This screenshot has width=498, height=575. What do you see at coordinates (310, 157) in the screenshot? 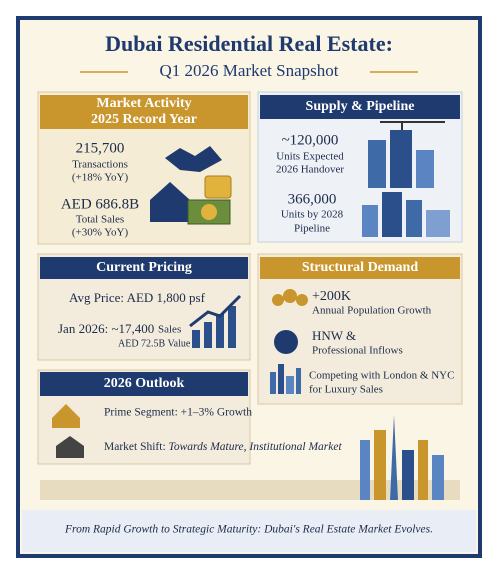
I see `stat-label: Units Expected` at bounding box center [310, 157].